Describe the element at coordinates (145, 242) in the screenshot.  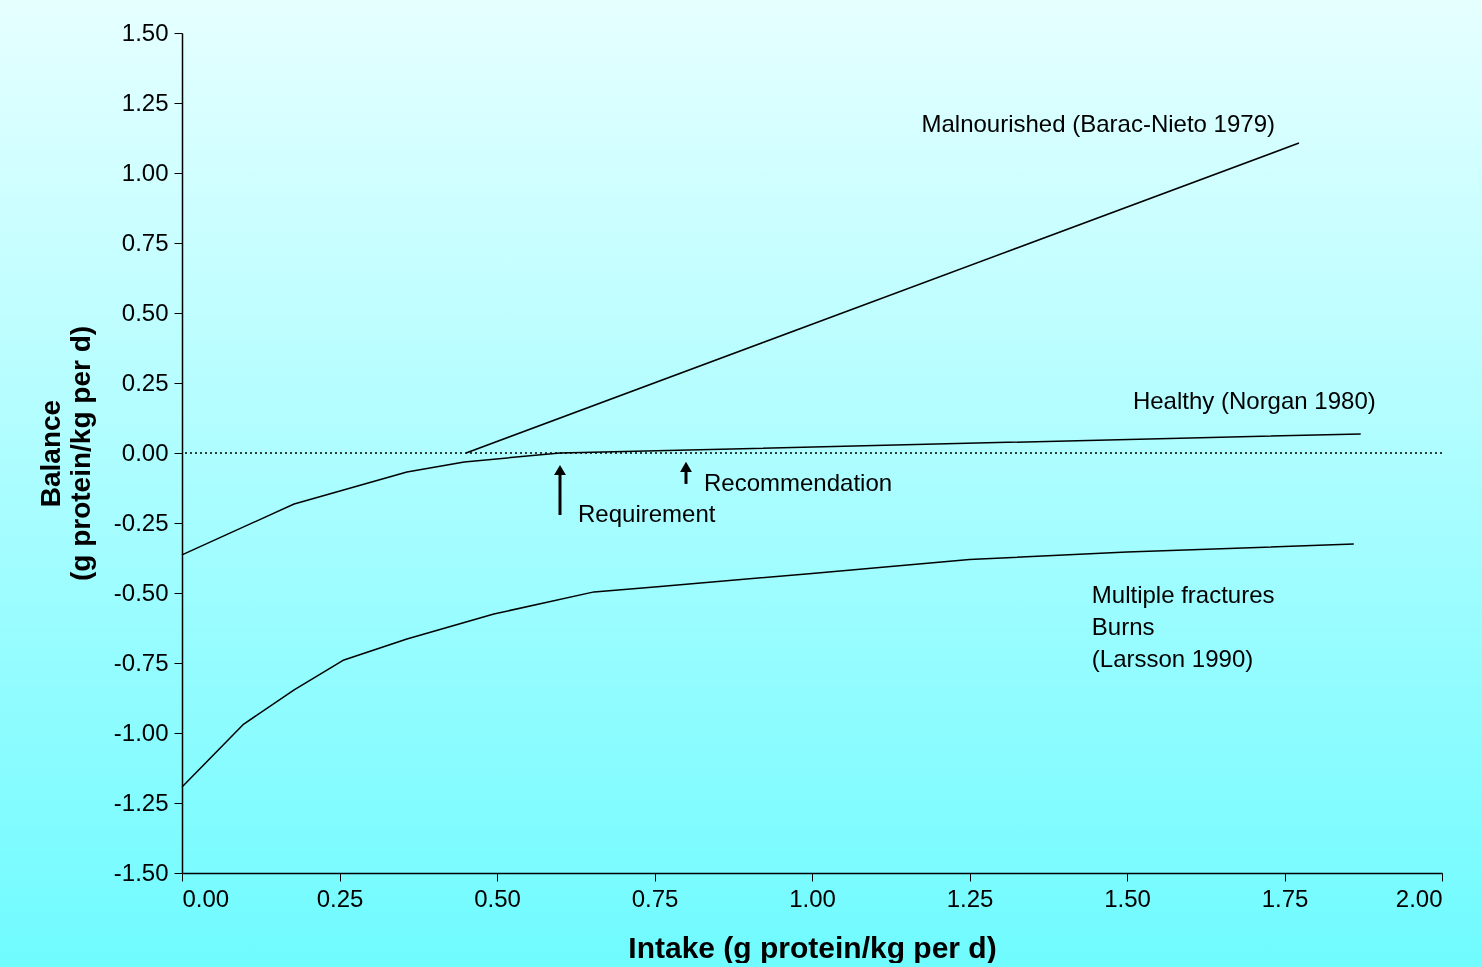
I see `y-tick-label: 0.75` at that location.